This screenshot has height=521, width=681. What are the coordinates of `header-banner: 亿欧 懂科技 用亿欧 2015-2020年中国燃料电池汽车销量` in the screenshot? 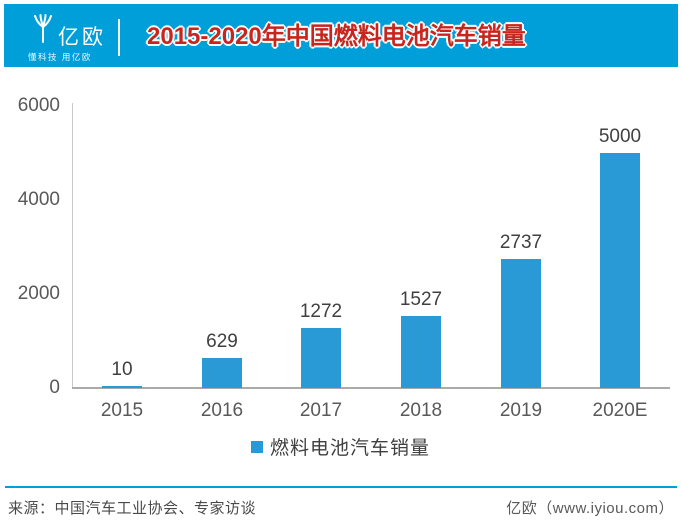 It's located at (341, 35).